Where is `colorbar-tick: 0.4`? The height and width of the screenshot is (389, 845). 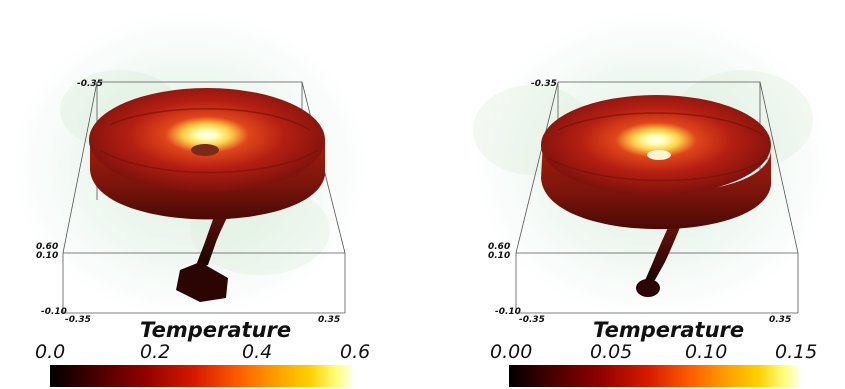 colorbar-tick: 0.4 is located at coordinates (257, 352).